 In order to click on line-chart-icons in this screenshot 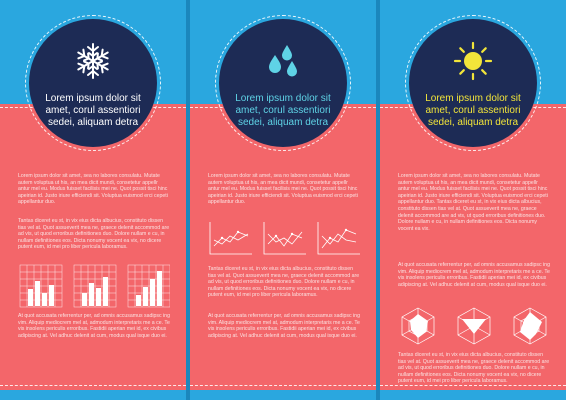, I will do `click(284, 238)`.